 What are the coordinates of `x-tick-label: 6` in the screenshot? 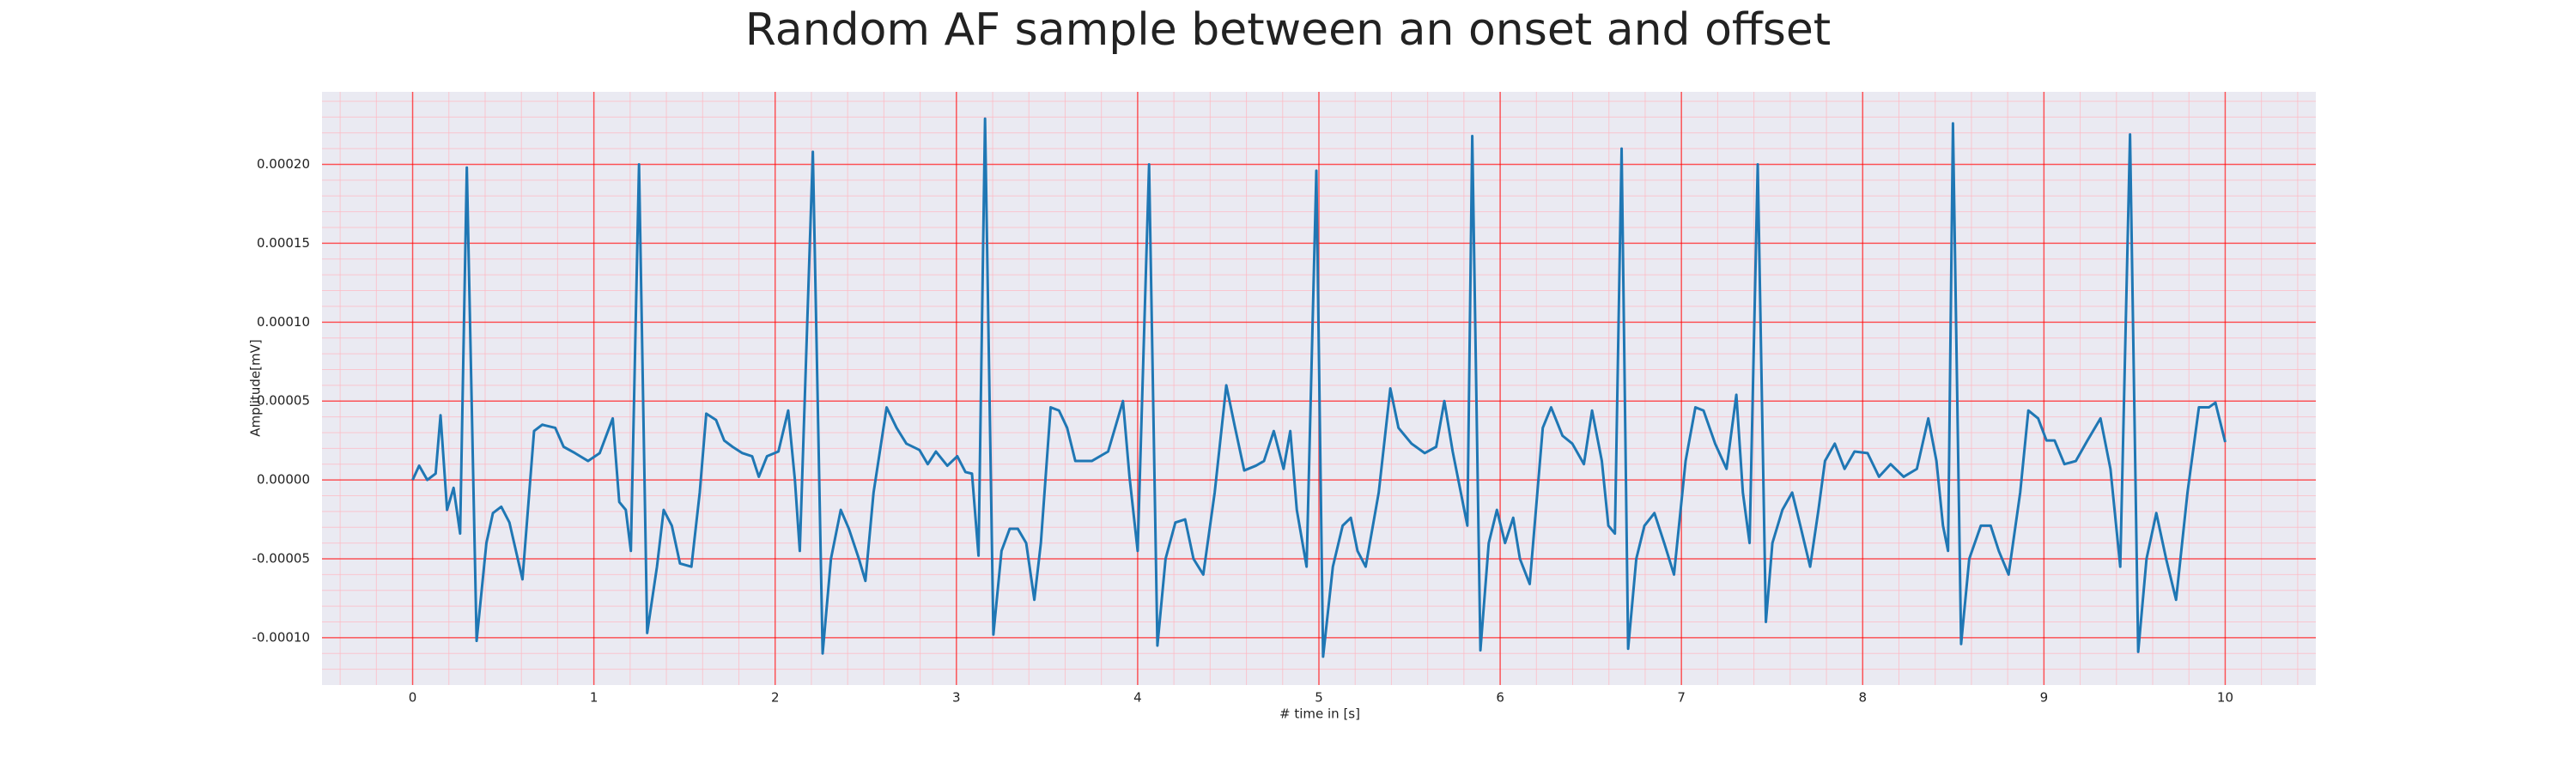 It's located at (1500, 698).